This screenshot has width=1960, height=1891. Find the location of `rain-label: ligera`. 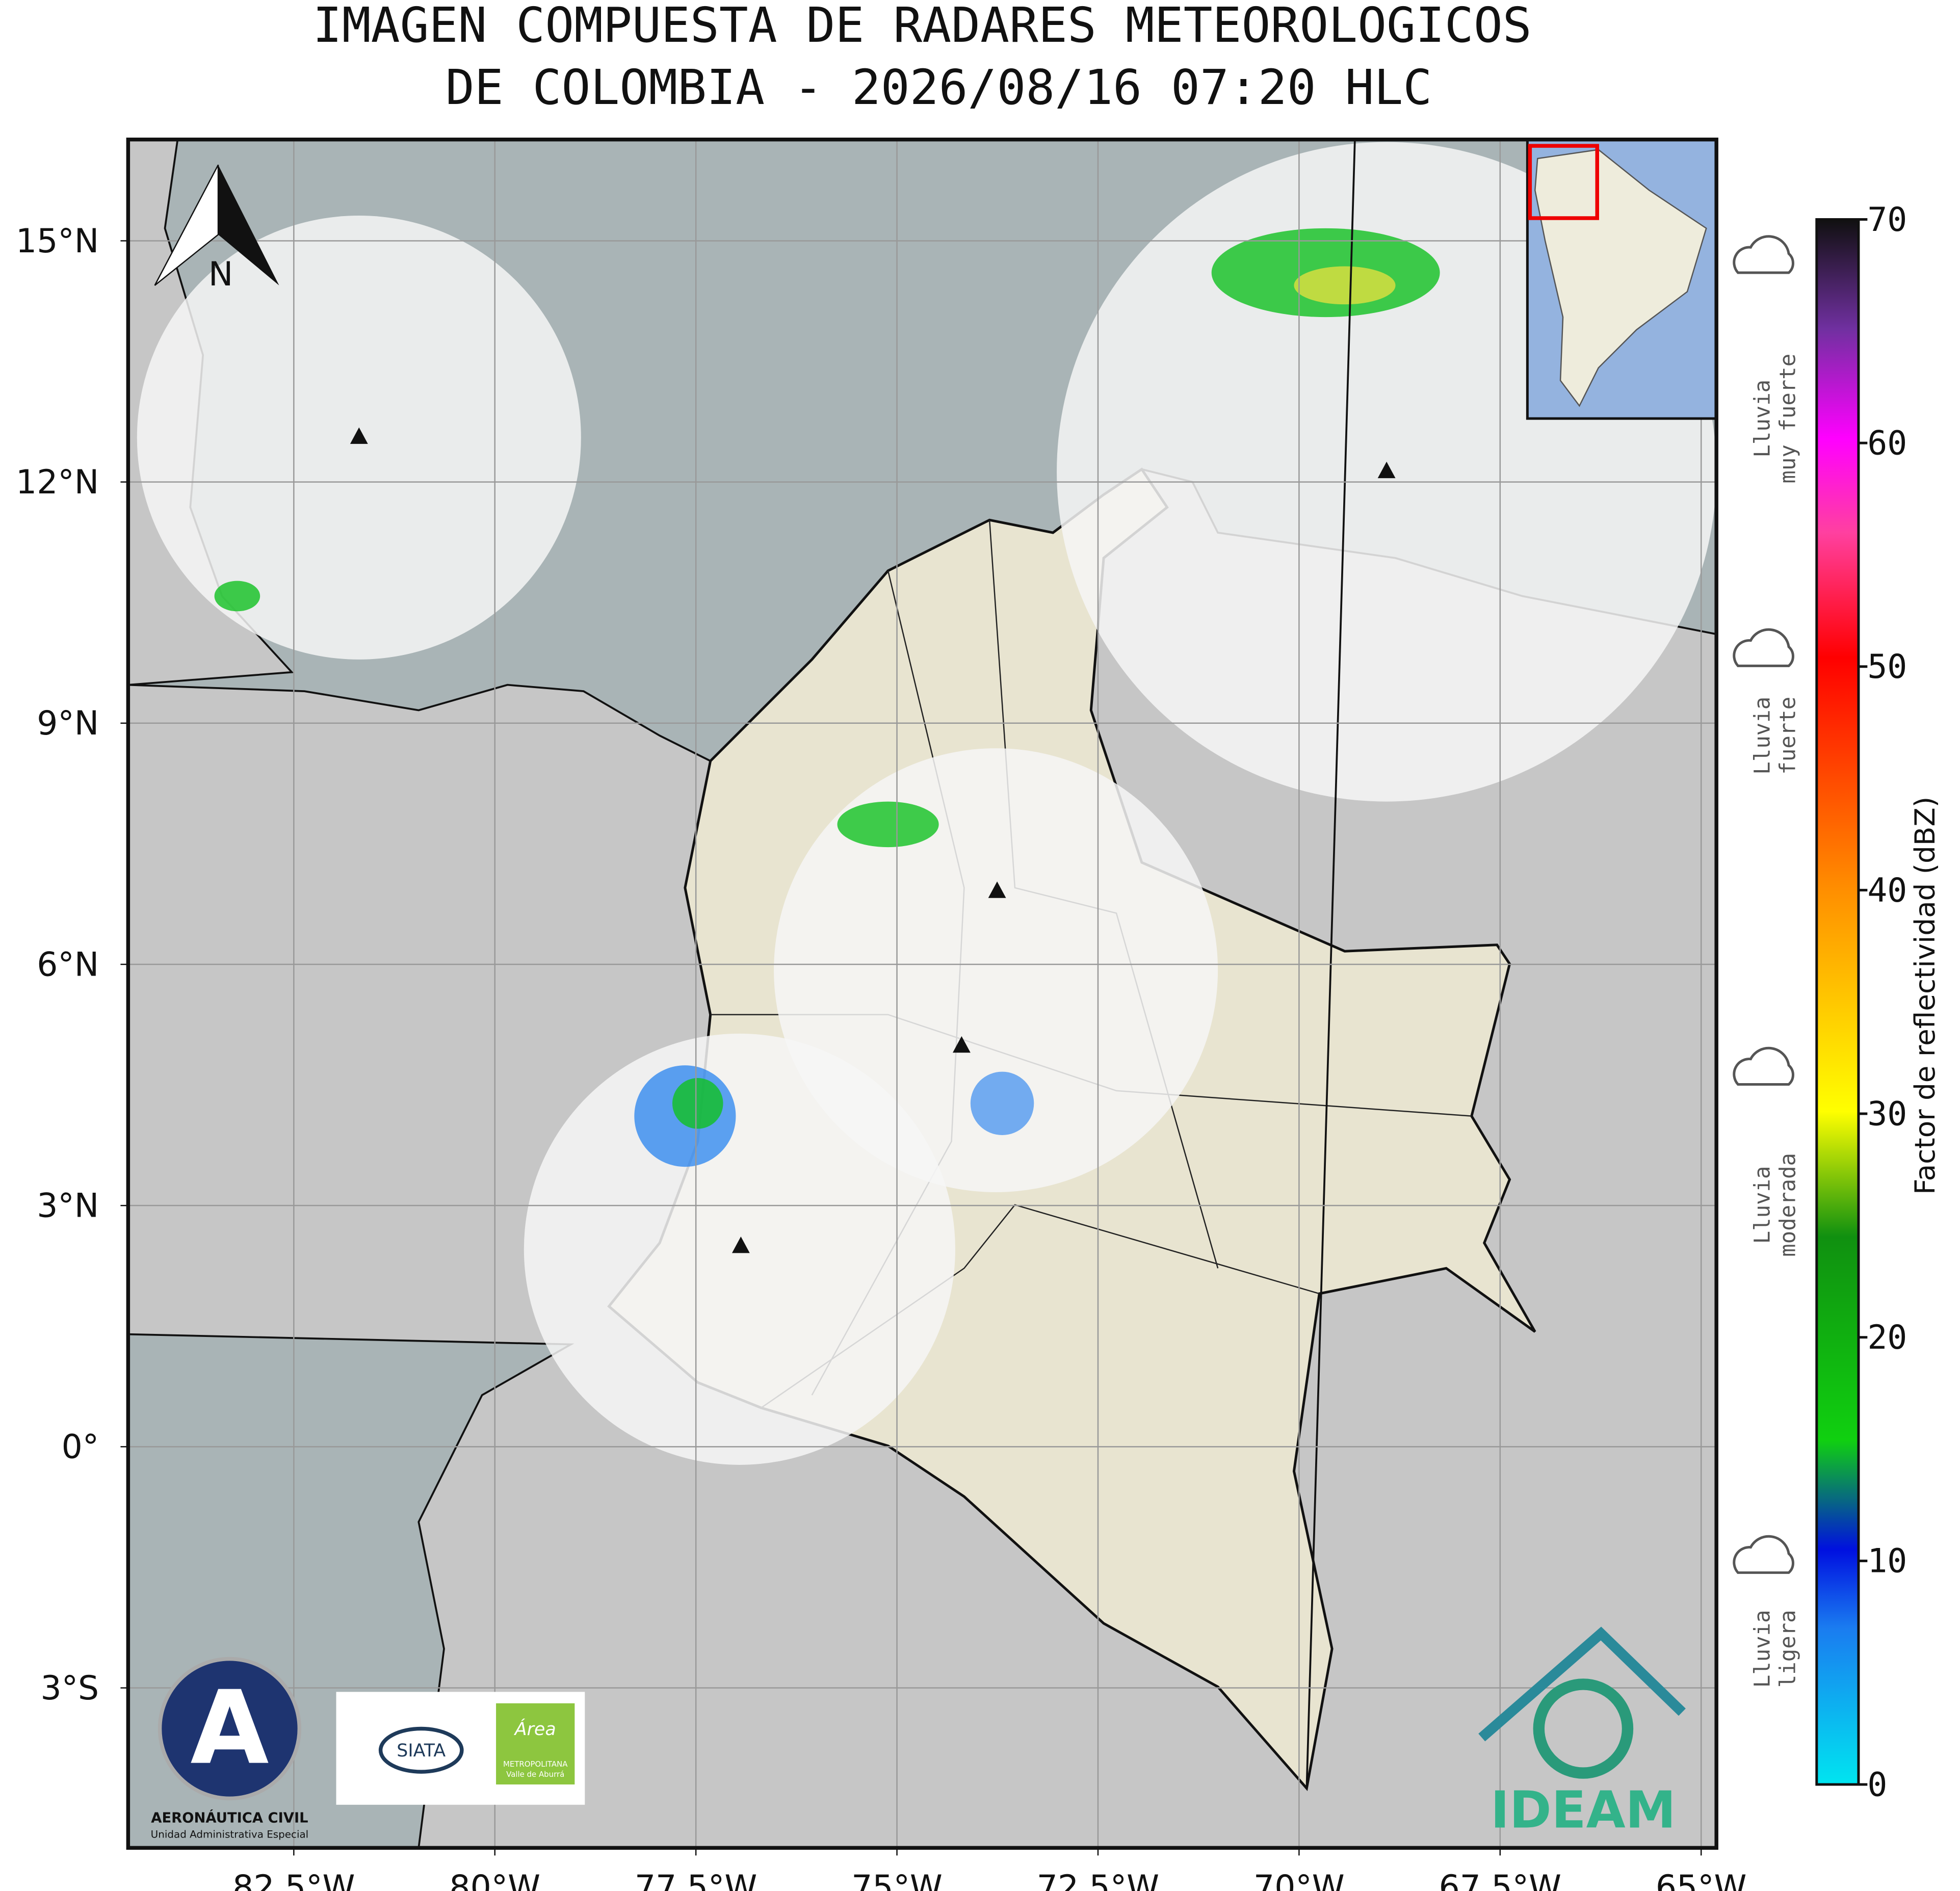

rain-label: ligera is located at coordinates (1787, 1649).